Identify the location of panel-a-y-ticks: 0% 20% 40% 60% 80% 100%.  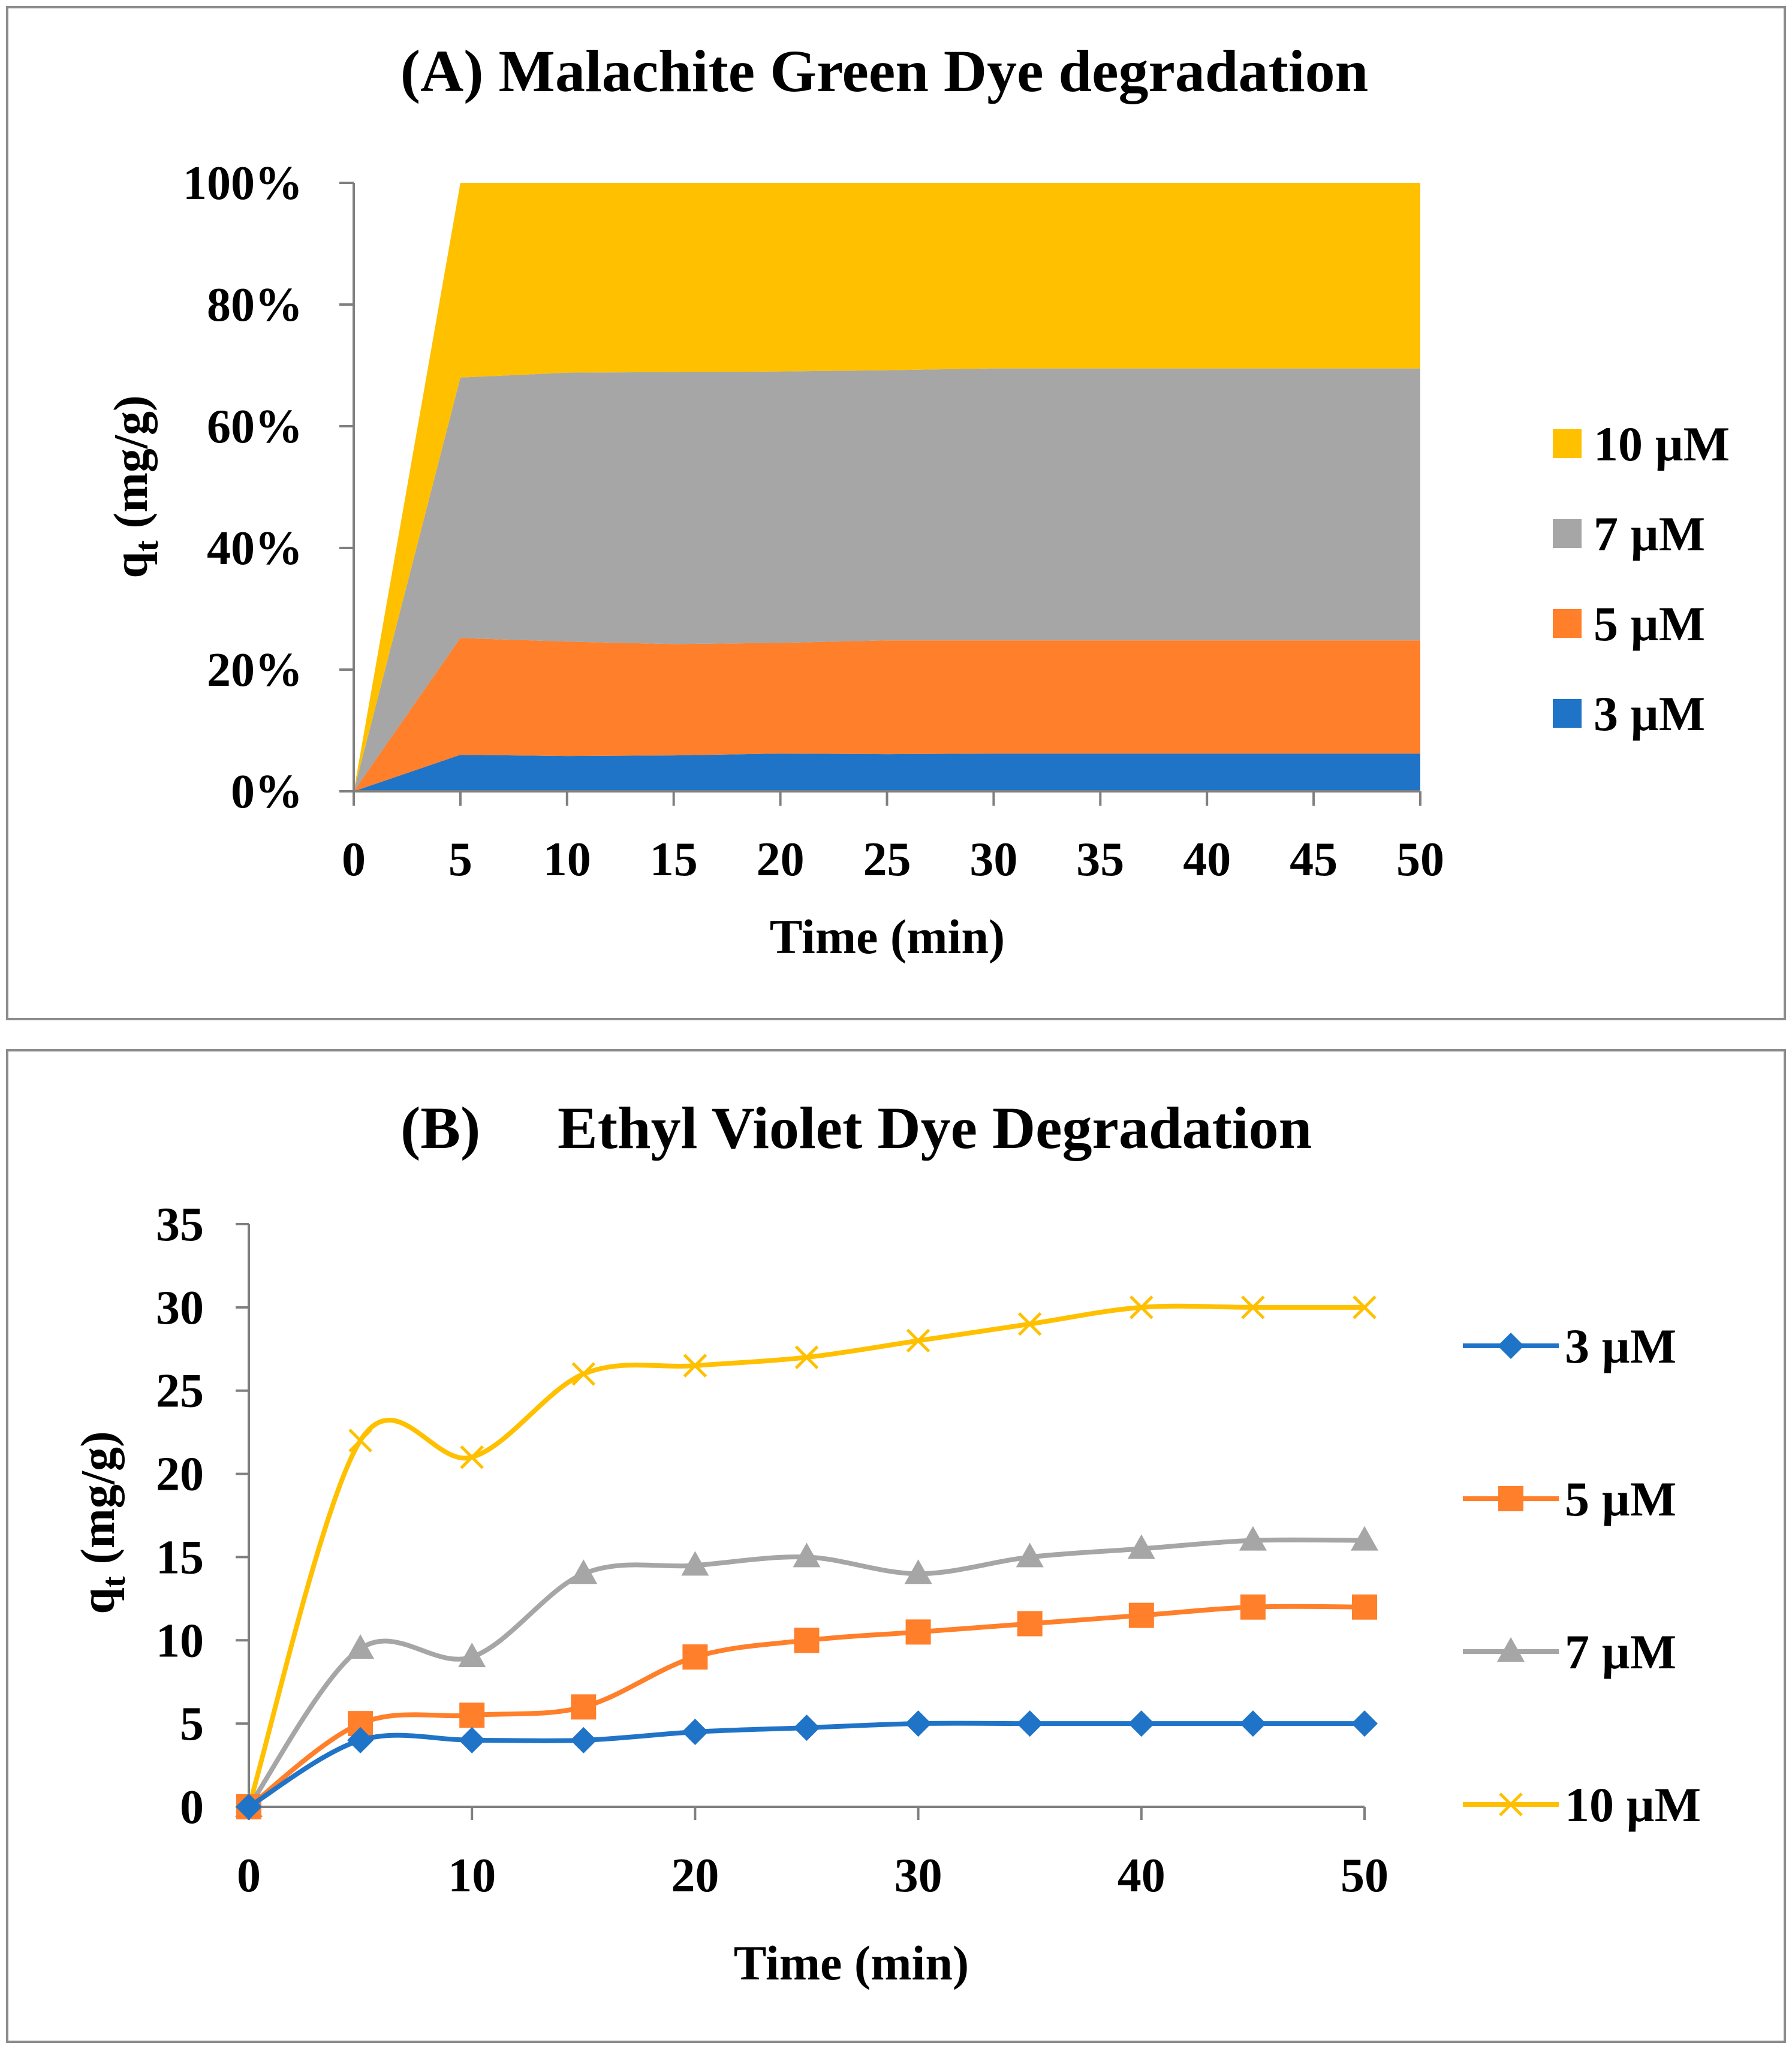
(268, 487).